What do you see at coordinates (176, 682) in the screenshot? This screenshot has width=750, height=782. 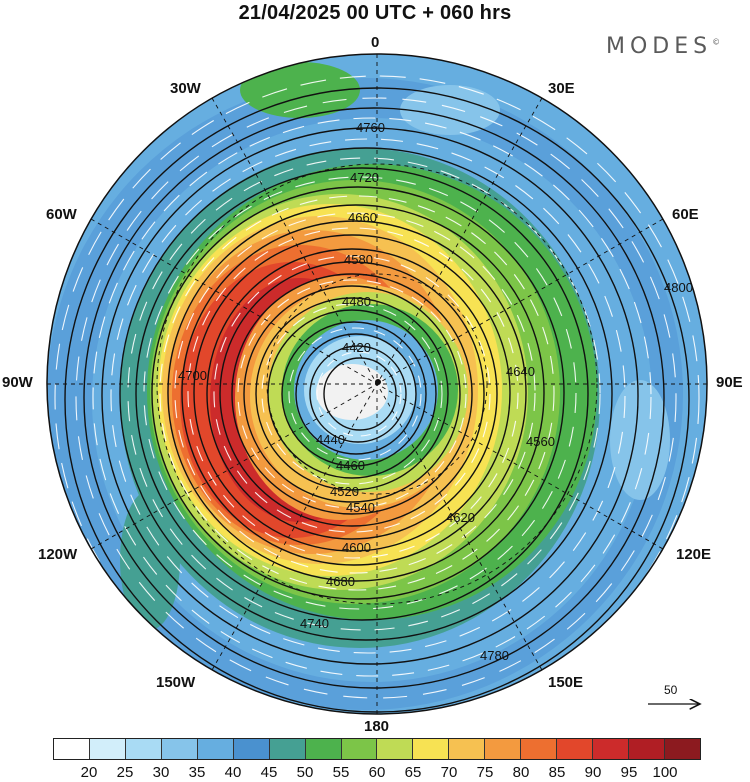 I see `lon-label-150w: 150W` at bounding box center [176, 682].